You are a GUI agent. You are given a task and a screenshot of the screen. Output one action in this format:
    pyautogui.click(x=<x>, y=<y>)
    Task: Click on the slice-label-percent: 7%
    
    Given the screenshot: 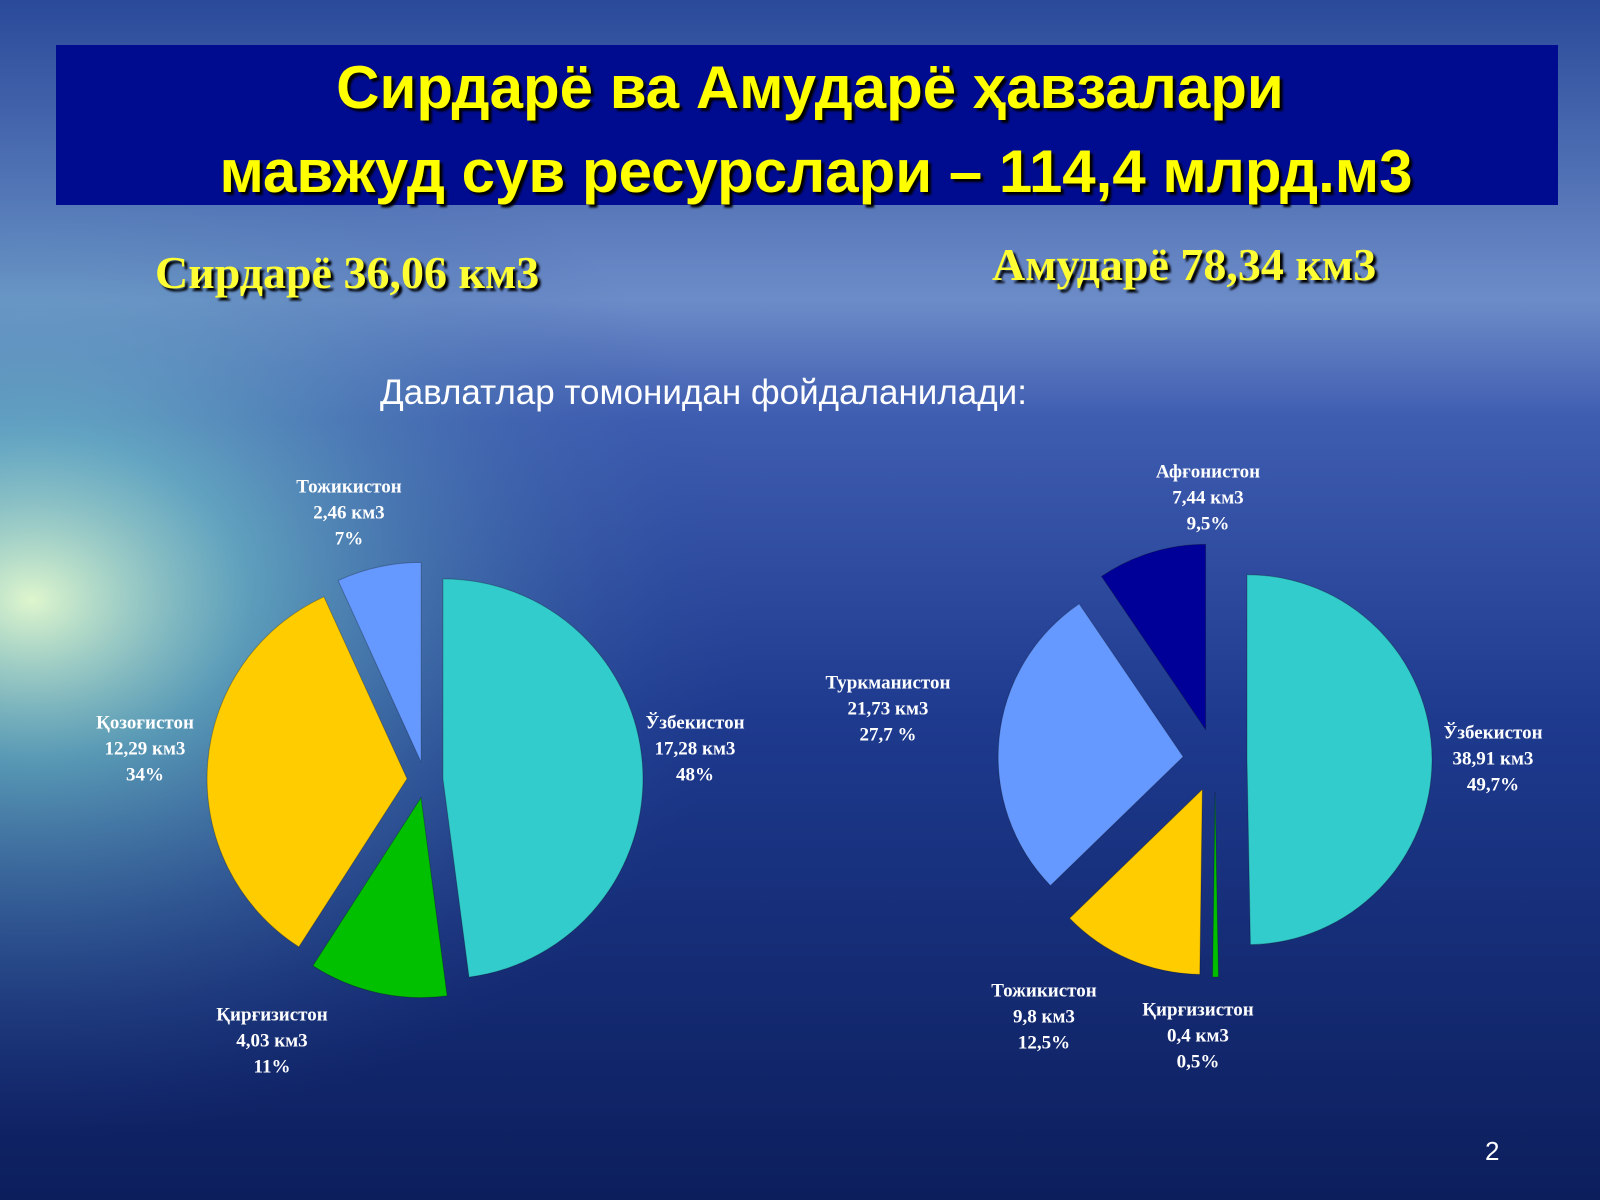 What is the action you would take?
    pyautogui.click(x=349, y=538)
    